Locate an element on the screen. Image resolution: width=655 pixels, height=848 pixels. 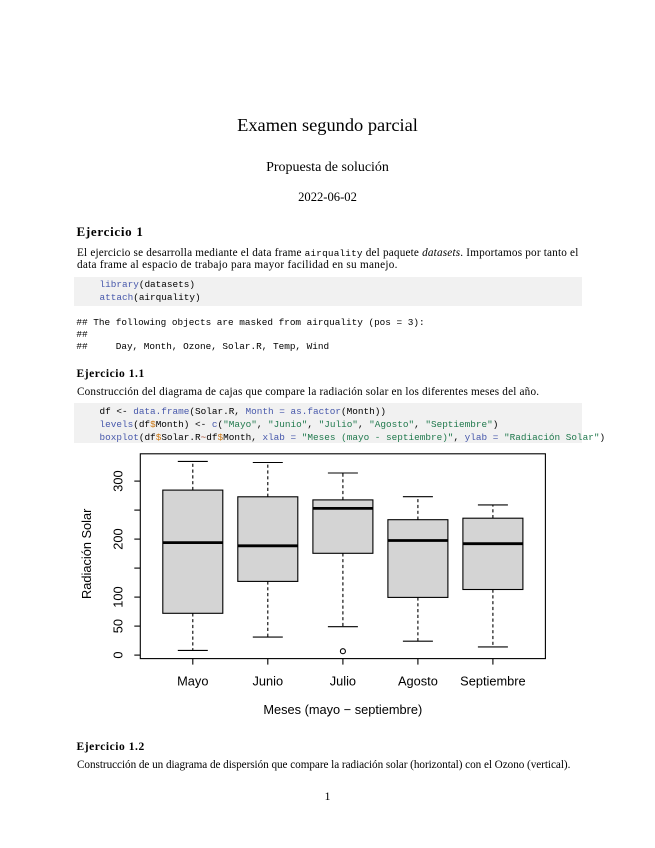
svg-text: Agosto is located at coordinates (418, 680).